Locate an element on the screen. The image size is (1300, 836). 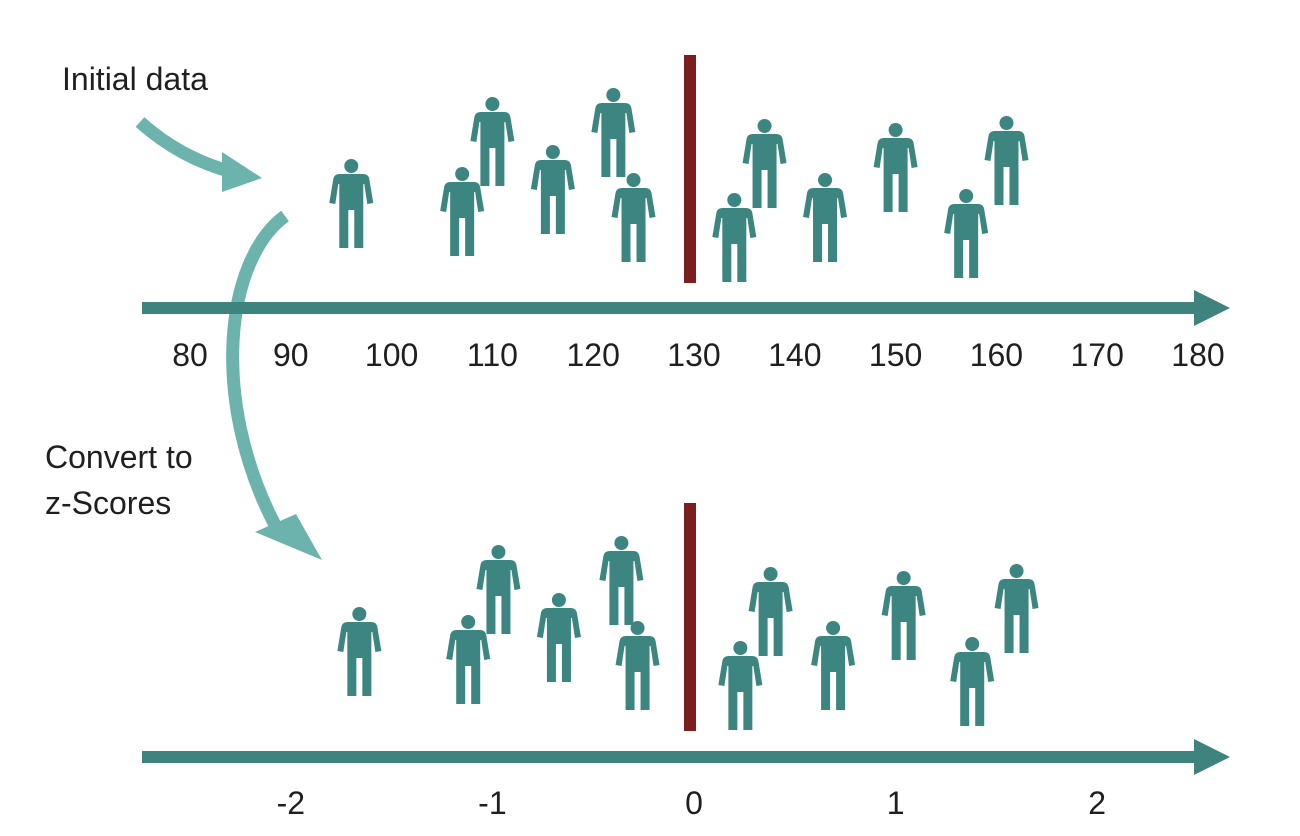
initial-data-label: Initial data is located at coordinates (135, 79).